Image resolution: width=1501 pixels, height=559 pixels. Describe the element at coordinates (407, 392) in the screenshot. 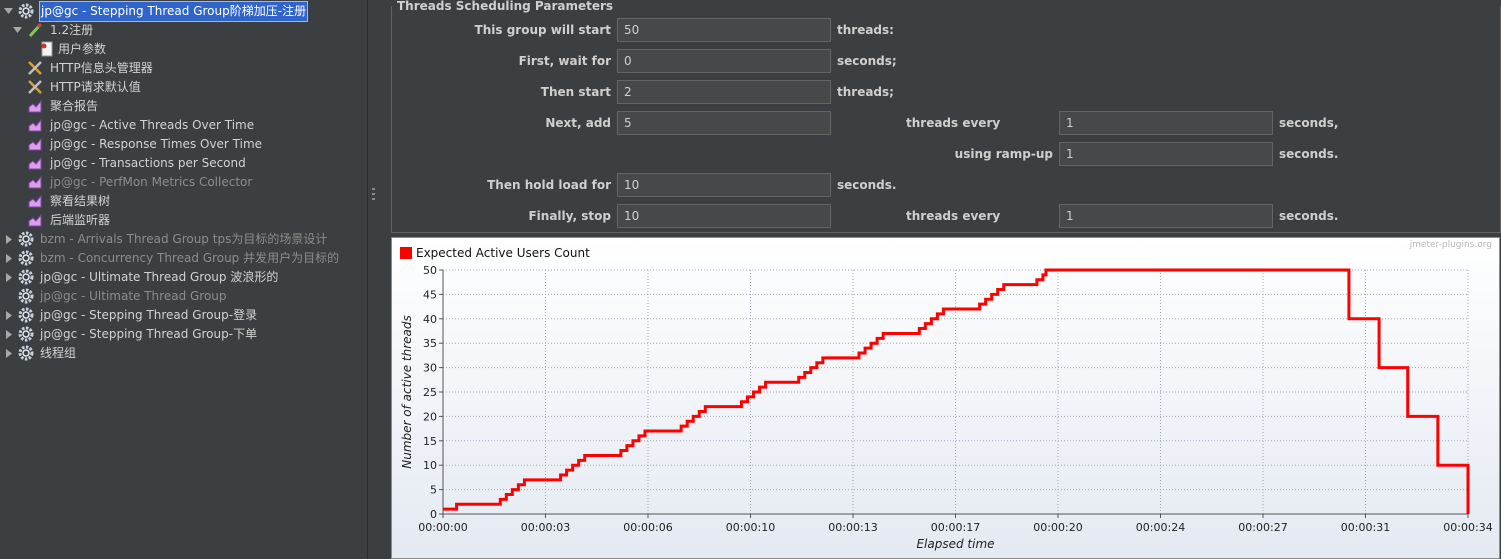

I see `y-axis-title: Number of active threads` at that location.